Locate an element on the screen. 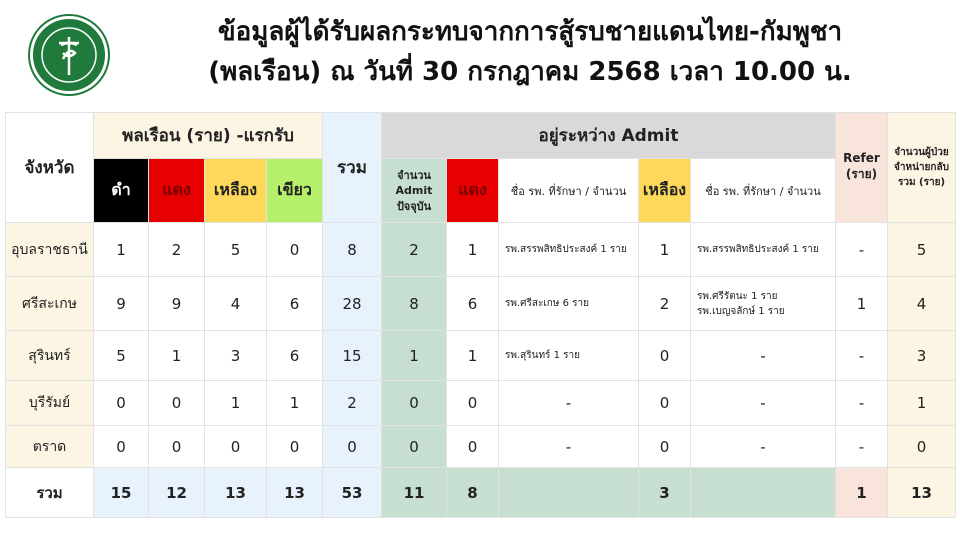 The image size is (960, 540). header-admit-group: อยู่ระหว่าง Admit is located at coordinates (608, 135).